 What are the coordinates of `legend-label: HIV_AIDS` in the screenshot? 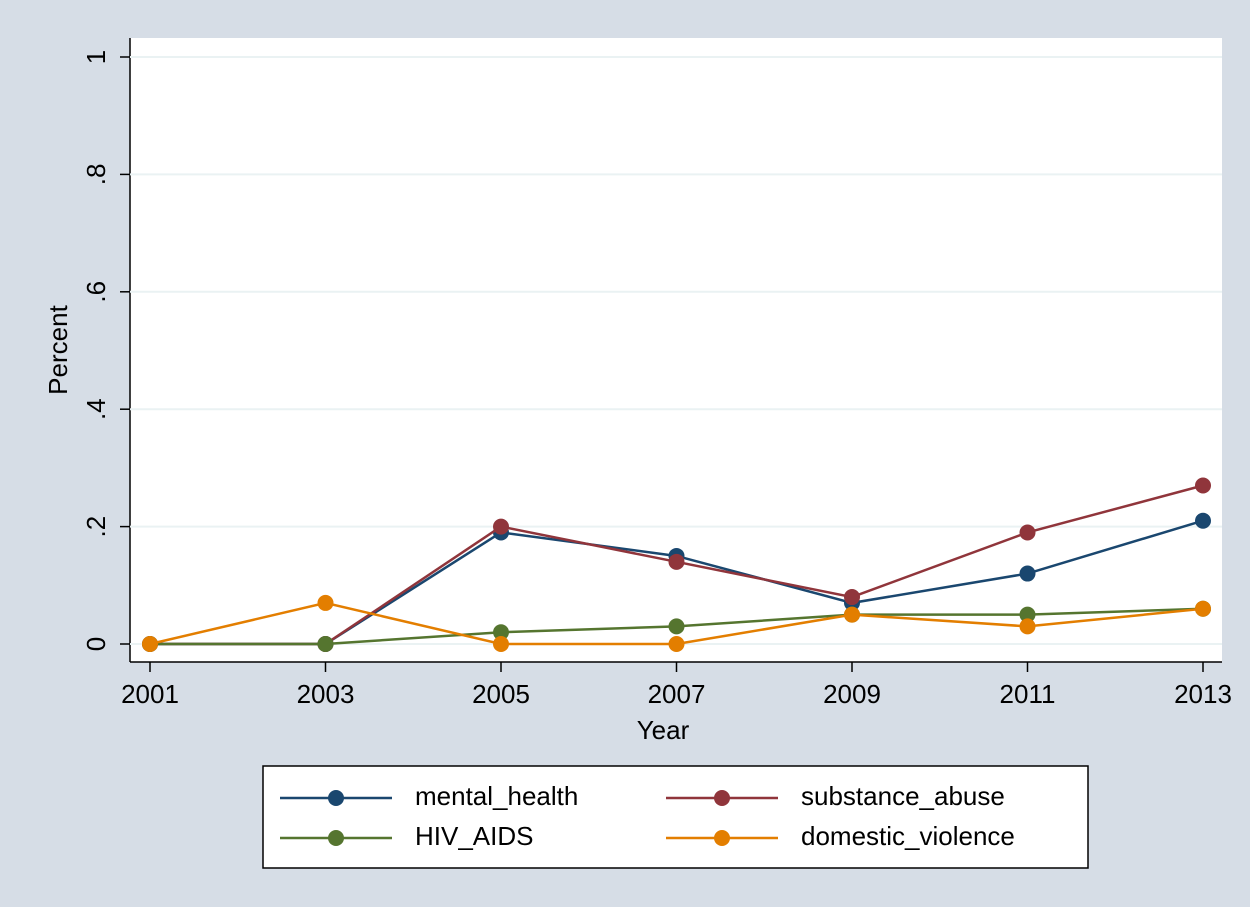 It's located at (474, 836).